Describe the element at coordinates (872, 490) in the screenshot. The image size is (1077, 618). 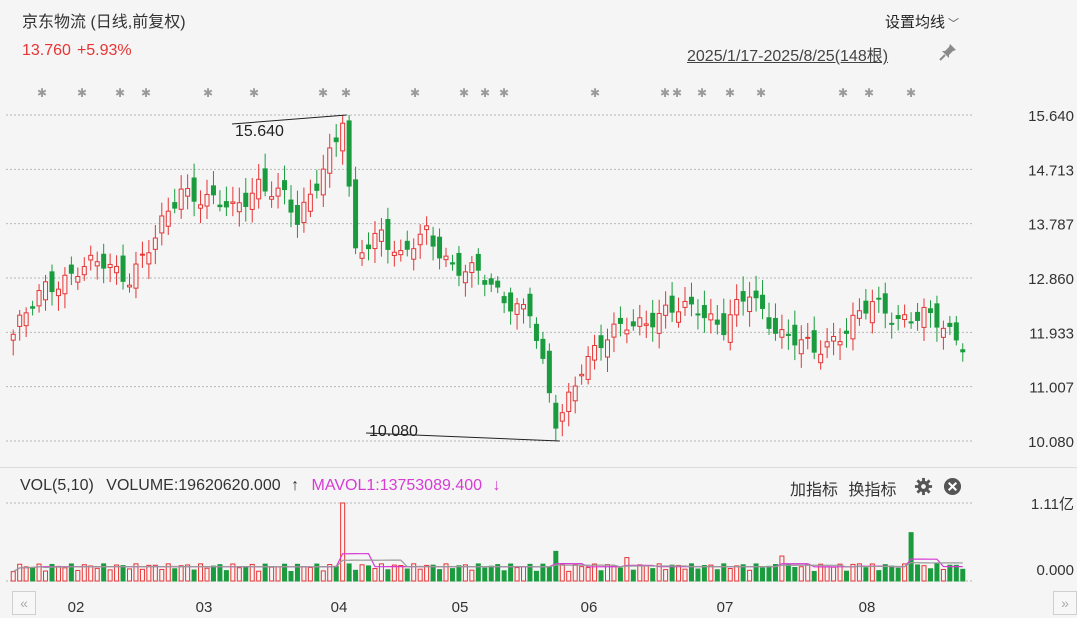
I see `switch-indicator-button: 换指标` at that location.